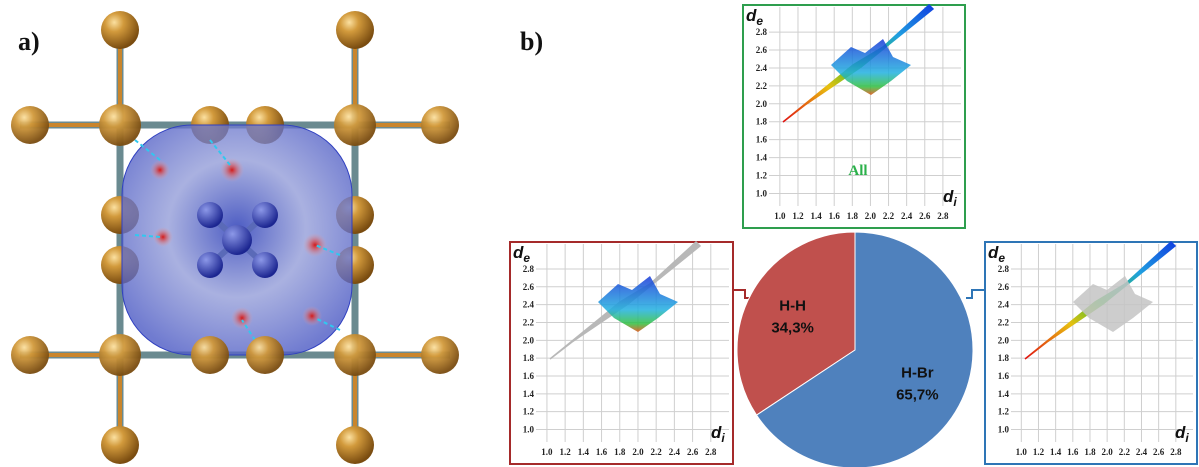 The width and height of the screenshot is (1199, 467). What do you see at coordinates (917, 373) in the screenshot?
I see `slice-label: H-Br` at bounding box center [917, 373].